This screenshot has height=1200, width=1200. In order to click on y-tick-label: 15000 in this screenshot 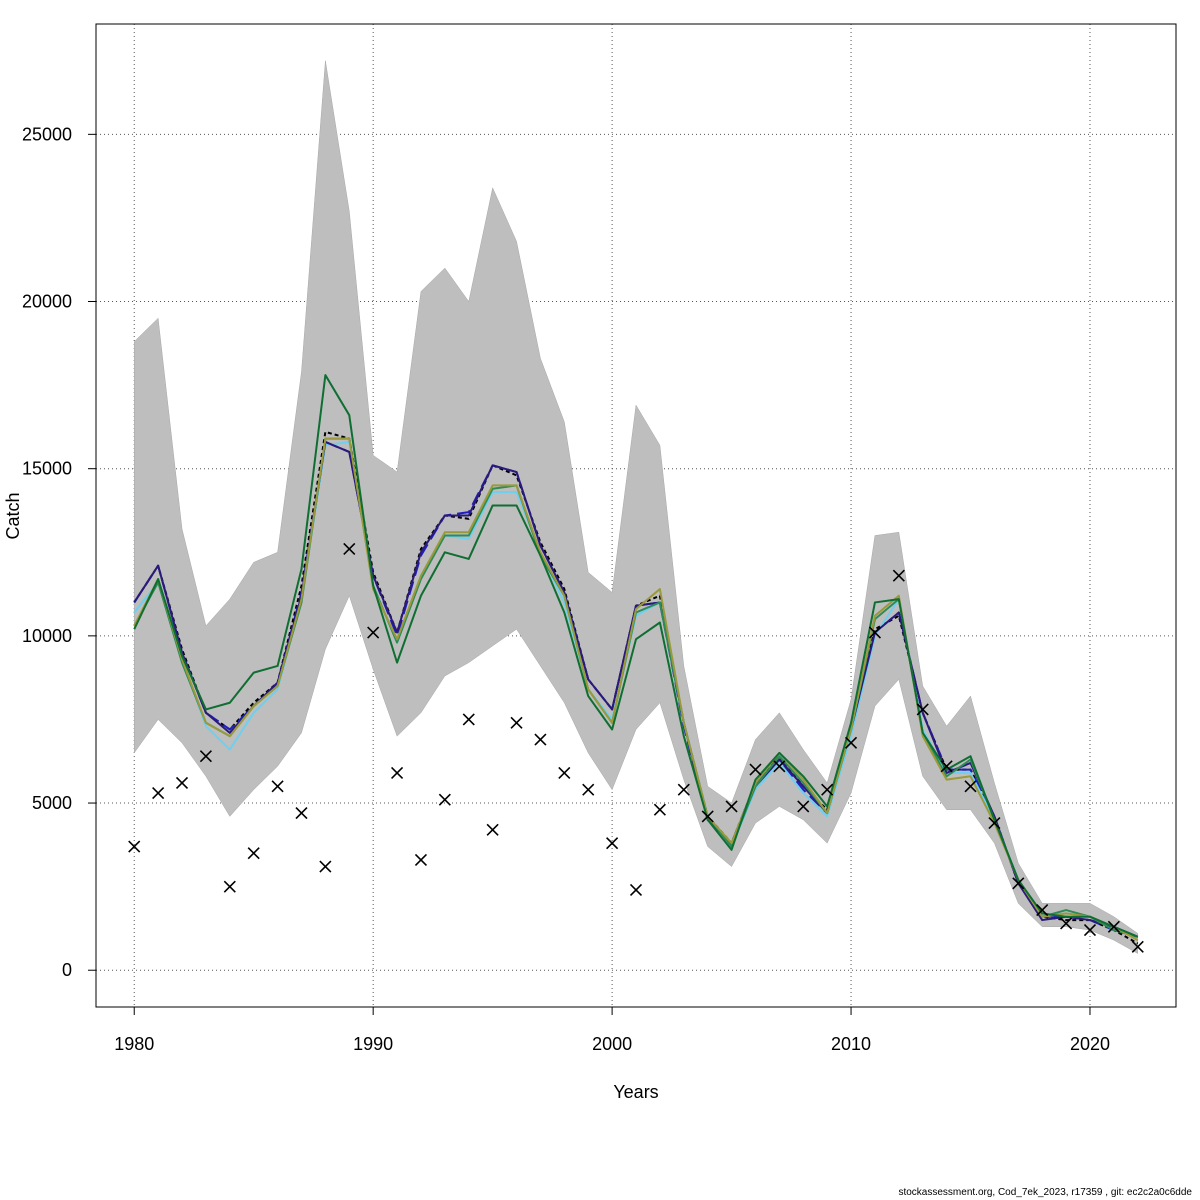, I will do `click(47, 469)`.